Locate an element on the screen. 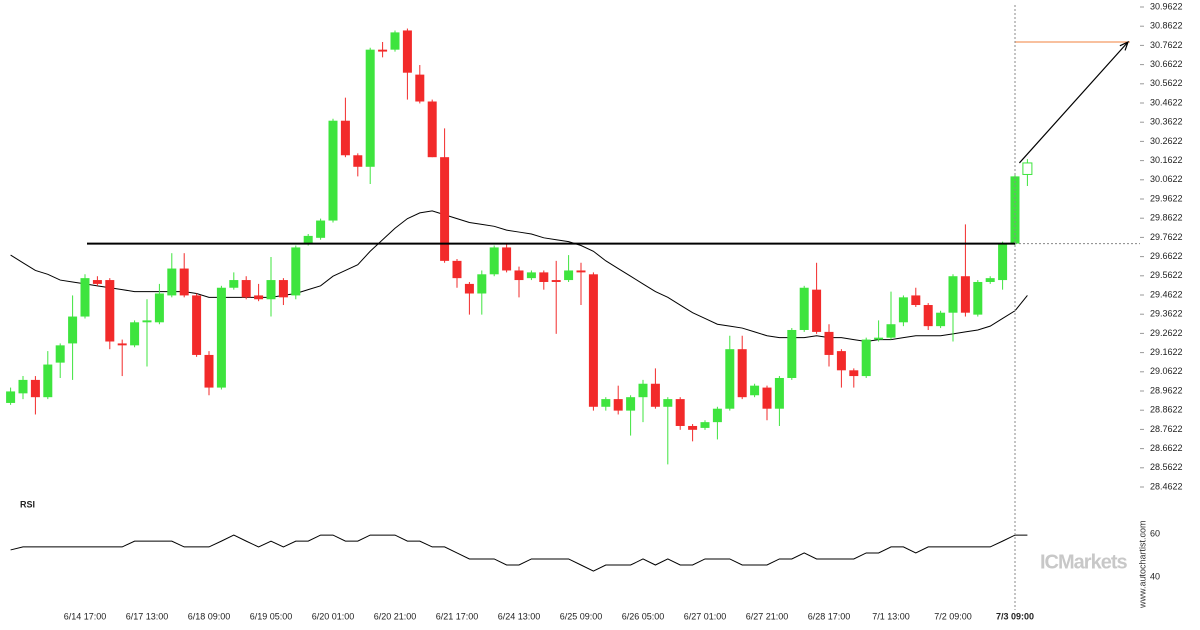 Image resolution: width=1200 pixels, height=630 pixels. x-tick-label: 6/21 17:00 is located at coordinates (457, 616).